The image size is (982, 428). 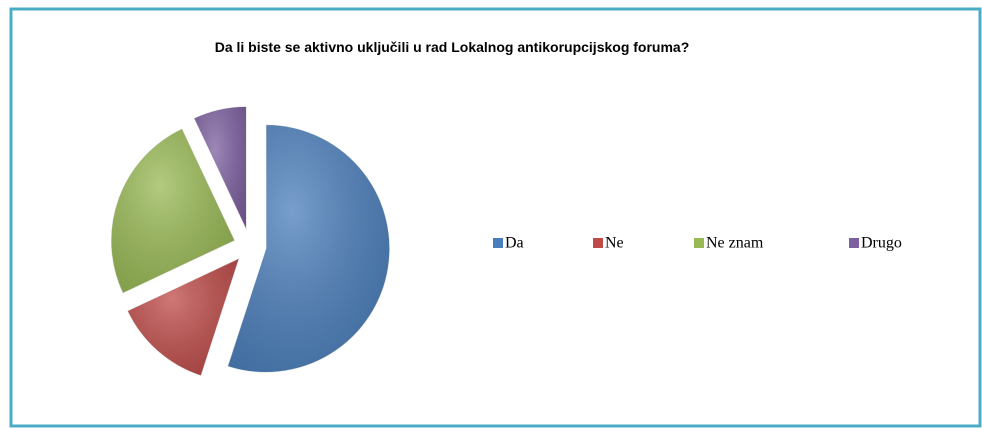 I want to click on legend-label: Da, so click(x=514, y=243).